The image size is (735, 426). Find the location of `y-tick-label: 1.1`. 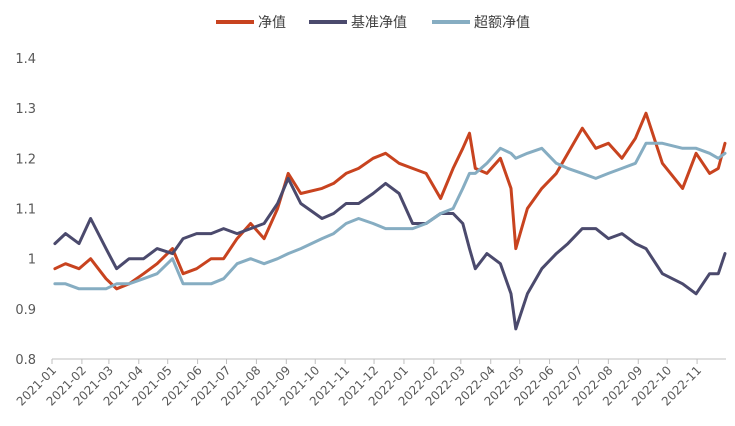

y-tick-label: 1.1 is located at coordinates (25, 210).